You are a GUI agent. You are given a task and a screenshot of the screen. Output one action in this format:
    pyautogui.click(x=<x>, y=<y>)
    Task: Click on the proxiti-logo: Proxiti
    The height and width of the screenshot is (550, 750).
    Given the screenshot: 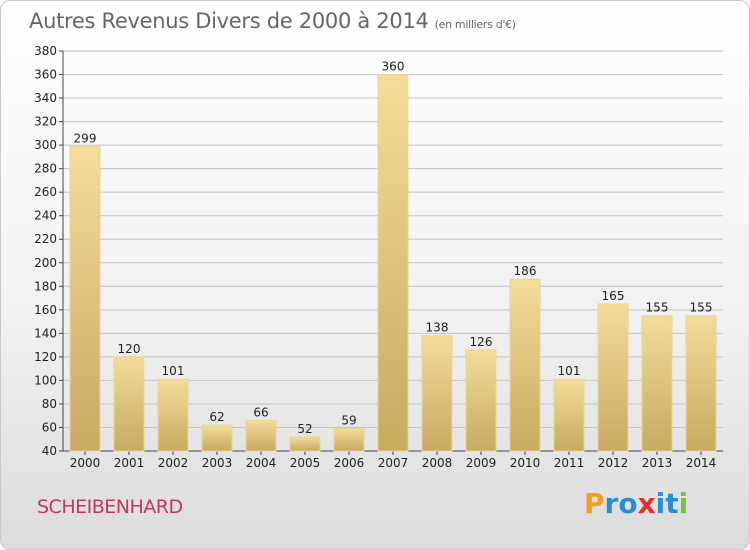 What is the action you would take?
    pyautogui.click(x=636, y=503)
    